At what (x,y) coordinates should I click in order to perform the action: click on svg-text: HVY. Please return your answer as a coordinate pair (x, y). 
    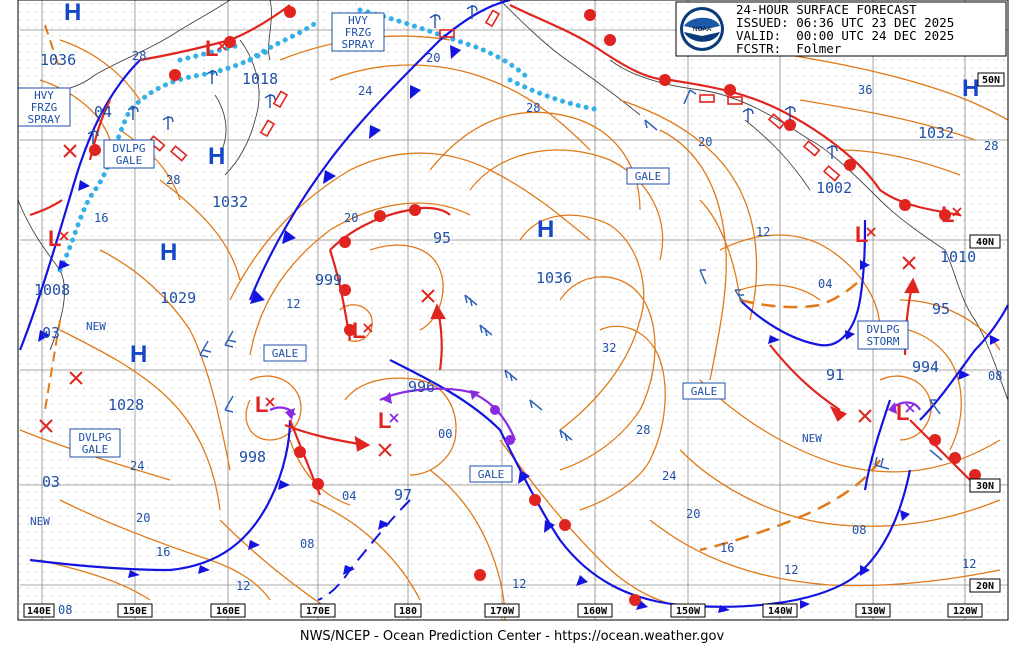
    Looking at the image, I should click on (358, 20).